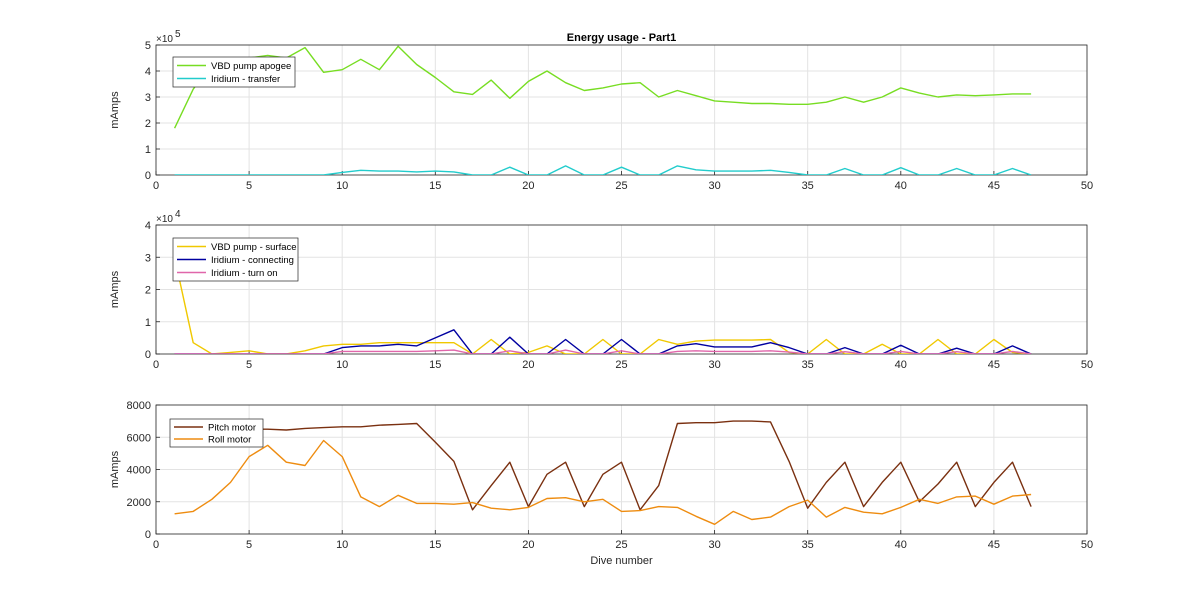  What do you see at coordinates (621, 561) in the screenshot?
I see `x-axis-label: Dive number` at bounding box center [621, 561].